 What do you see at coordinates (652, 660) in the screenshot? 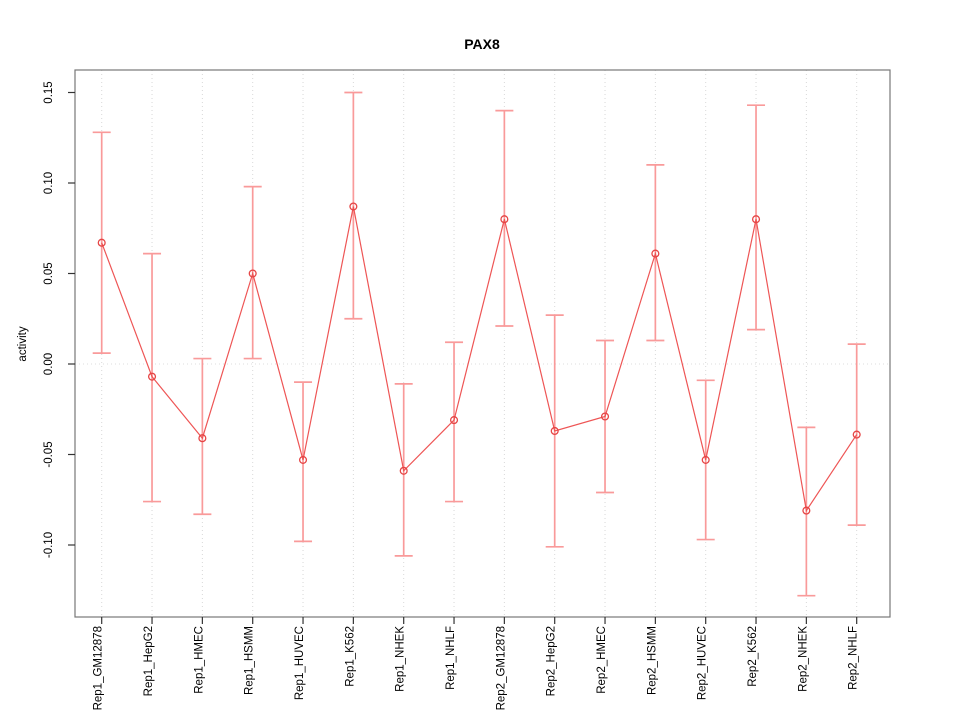
I see `x-axis-tick-label: Rep2_HSMM` at bounding box center [652, 660].